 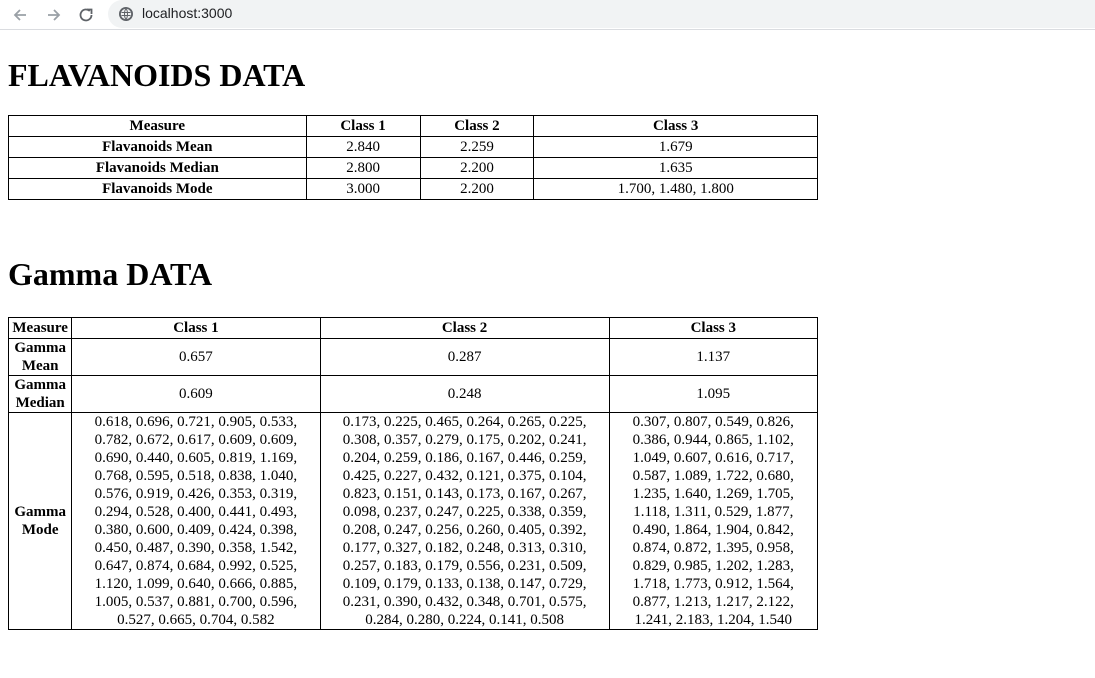 What do you see at coordinates (187, 13) in the screenshot?
I see `url-text: localhost:3000` at bounding box center [187, 13].